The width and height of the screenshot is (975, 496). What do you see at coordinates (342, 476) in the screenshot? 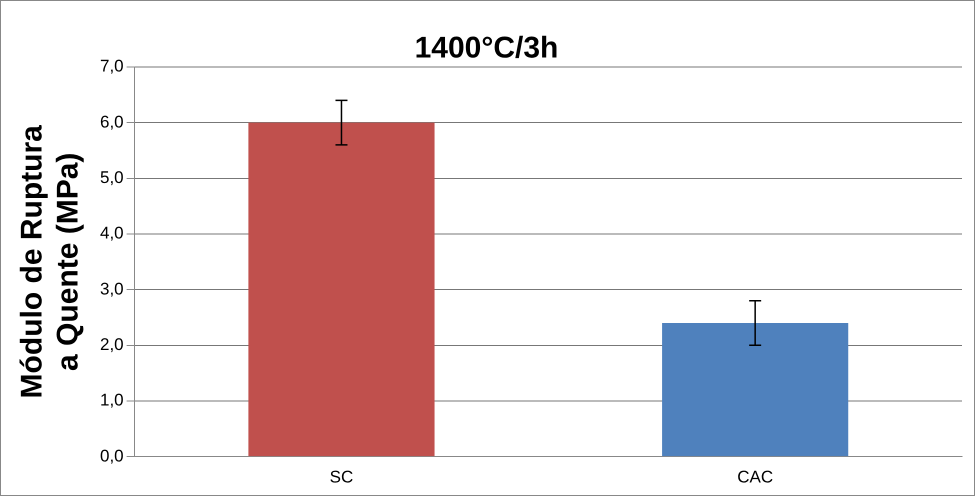
I see `x-tick-label: SC` at bounding box center [342, 476].